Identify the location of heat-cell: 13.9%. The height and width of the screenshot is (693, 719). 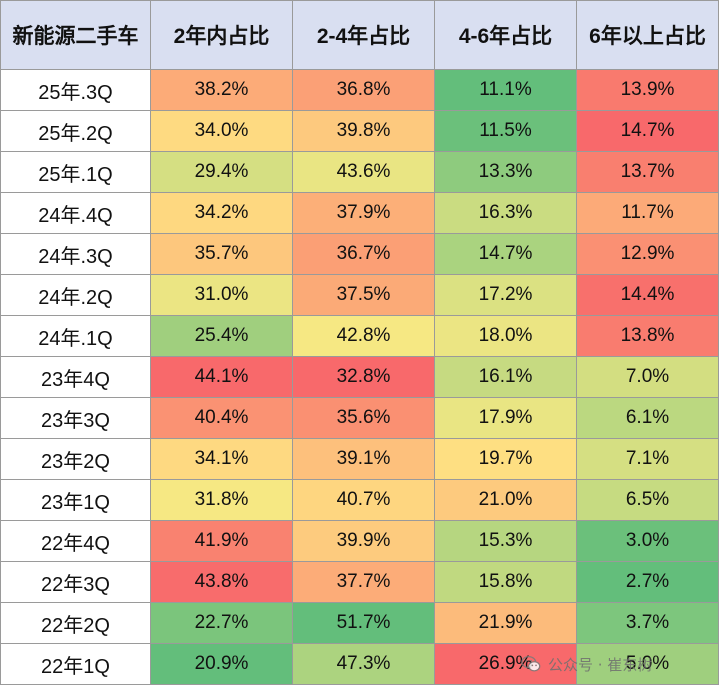
(647, 90).